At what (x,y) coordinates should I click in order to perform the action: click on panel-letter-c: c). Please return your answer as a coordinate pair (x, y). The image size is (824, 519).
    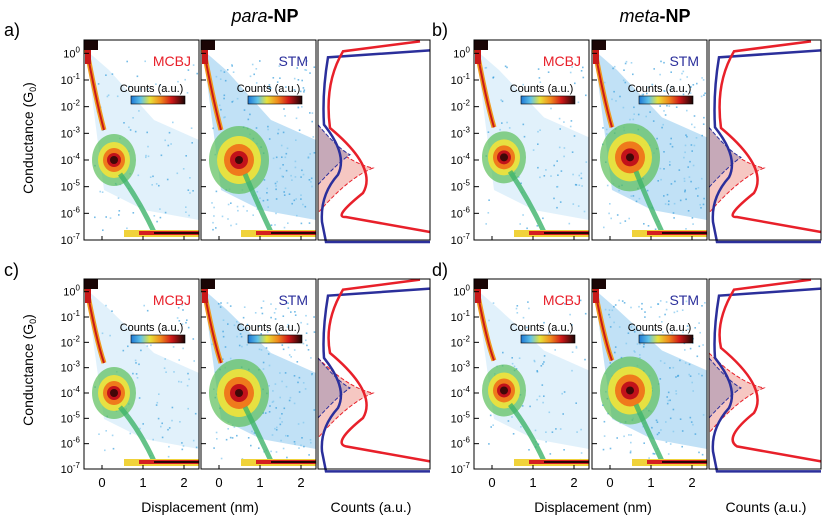
    Looking at the image, I should click on (11, 270).